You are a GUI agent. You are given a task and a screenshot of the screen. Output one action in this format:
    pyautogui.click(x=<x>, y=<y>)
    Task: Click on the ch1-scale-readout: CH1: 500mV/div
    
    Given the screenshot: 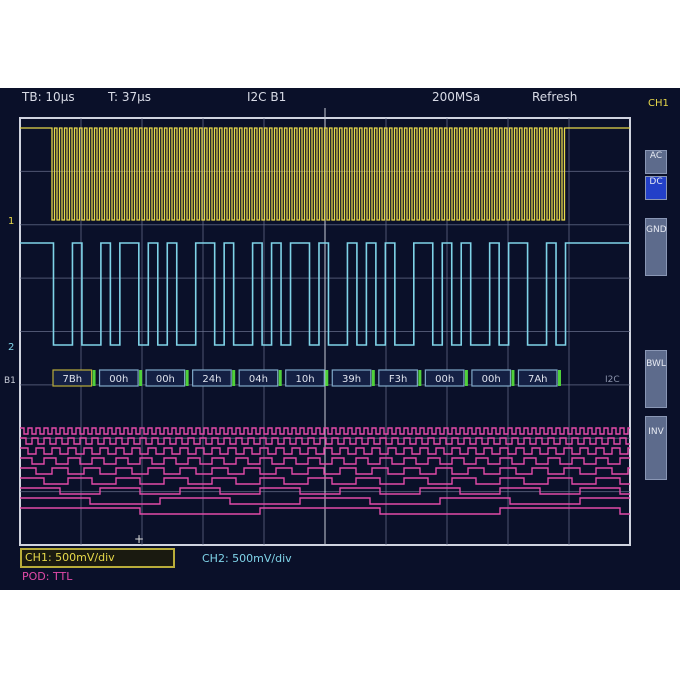 What is the action you would take?
    pyautogui.click(x=97, y=558)
    